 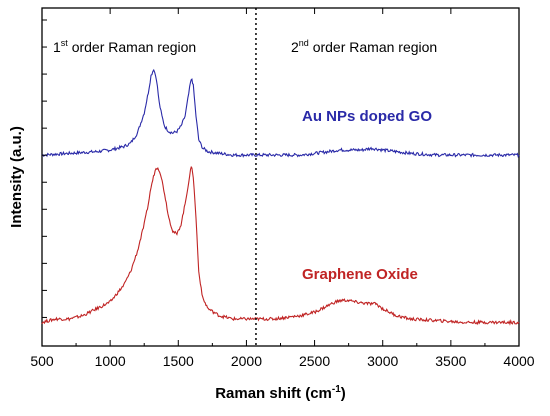 I want to click on first-order-region-label: 1st order Raman region, so click(x=124, y=46).